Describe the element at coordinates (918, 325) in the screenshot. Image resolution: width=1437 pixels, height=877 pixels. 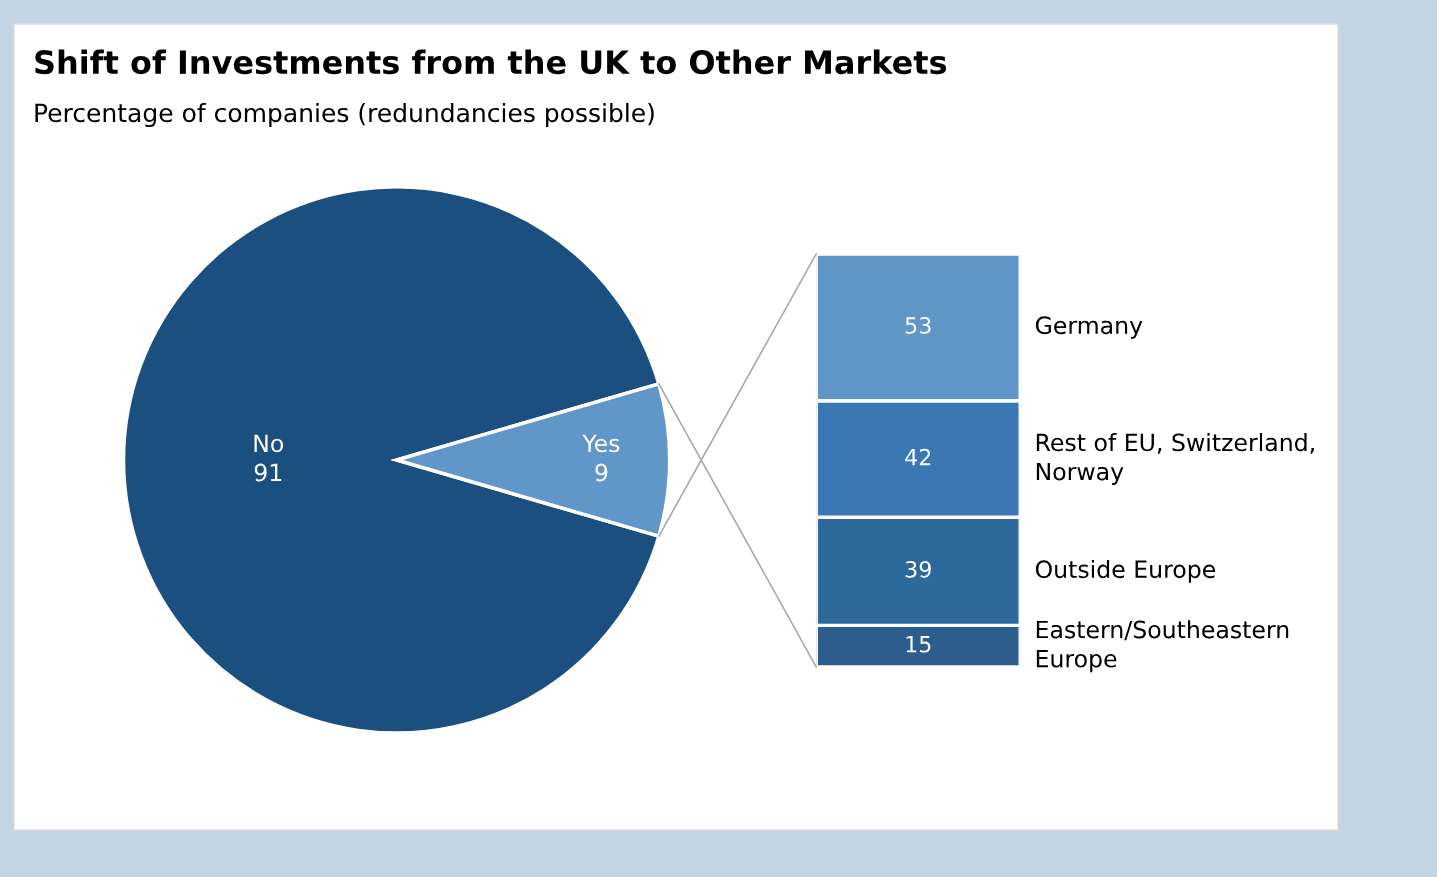
I see `data-label: 53` at that location.